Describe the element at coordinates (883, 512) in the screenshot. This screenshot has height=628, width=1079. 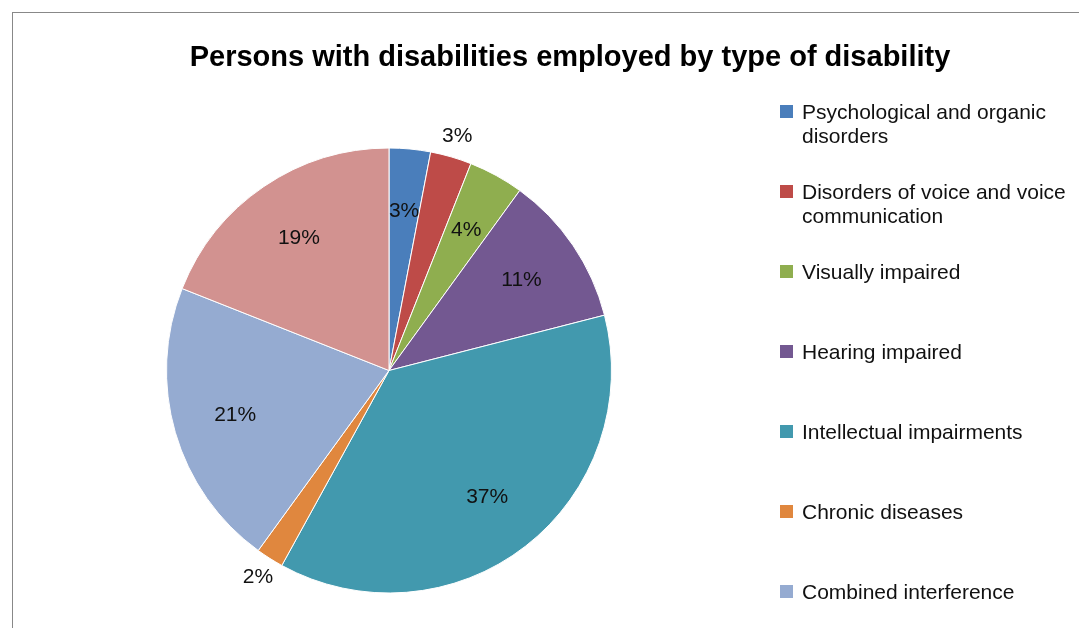
I see `legend-label: Chronic diseases` at that location.